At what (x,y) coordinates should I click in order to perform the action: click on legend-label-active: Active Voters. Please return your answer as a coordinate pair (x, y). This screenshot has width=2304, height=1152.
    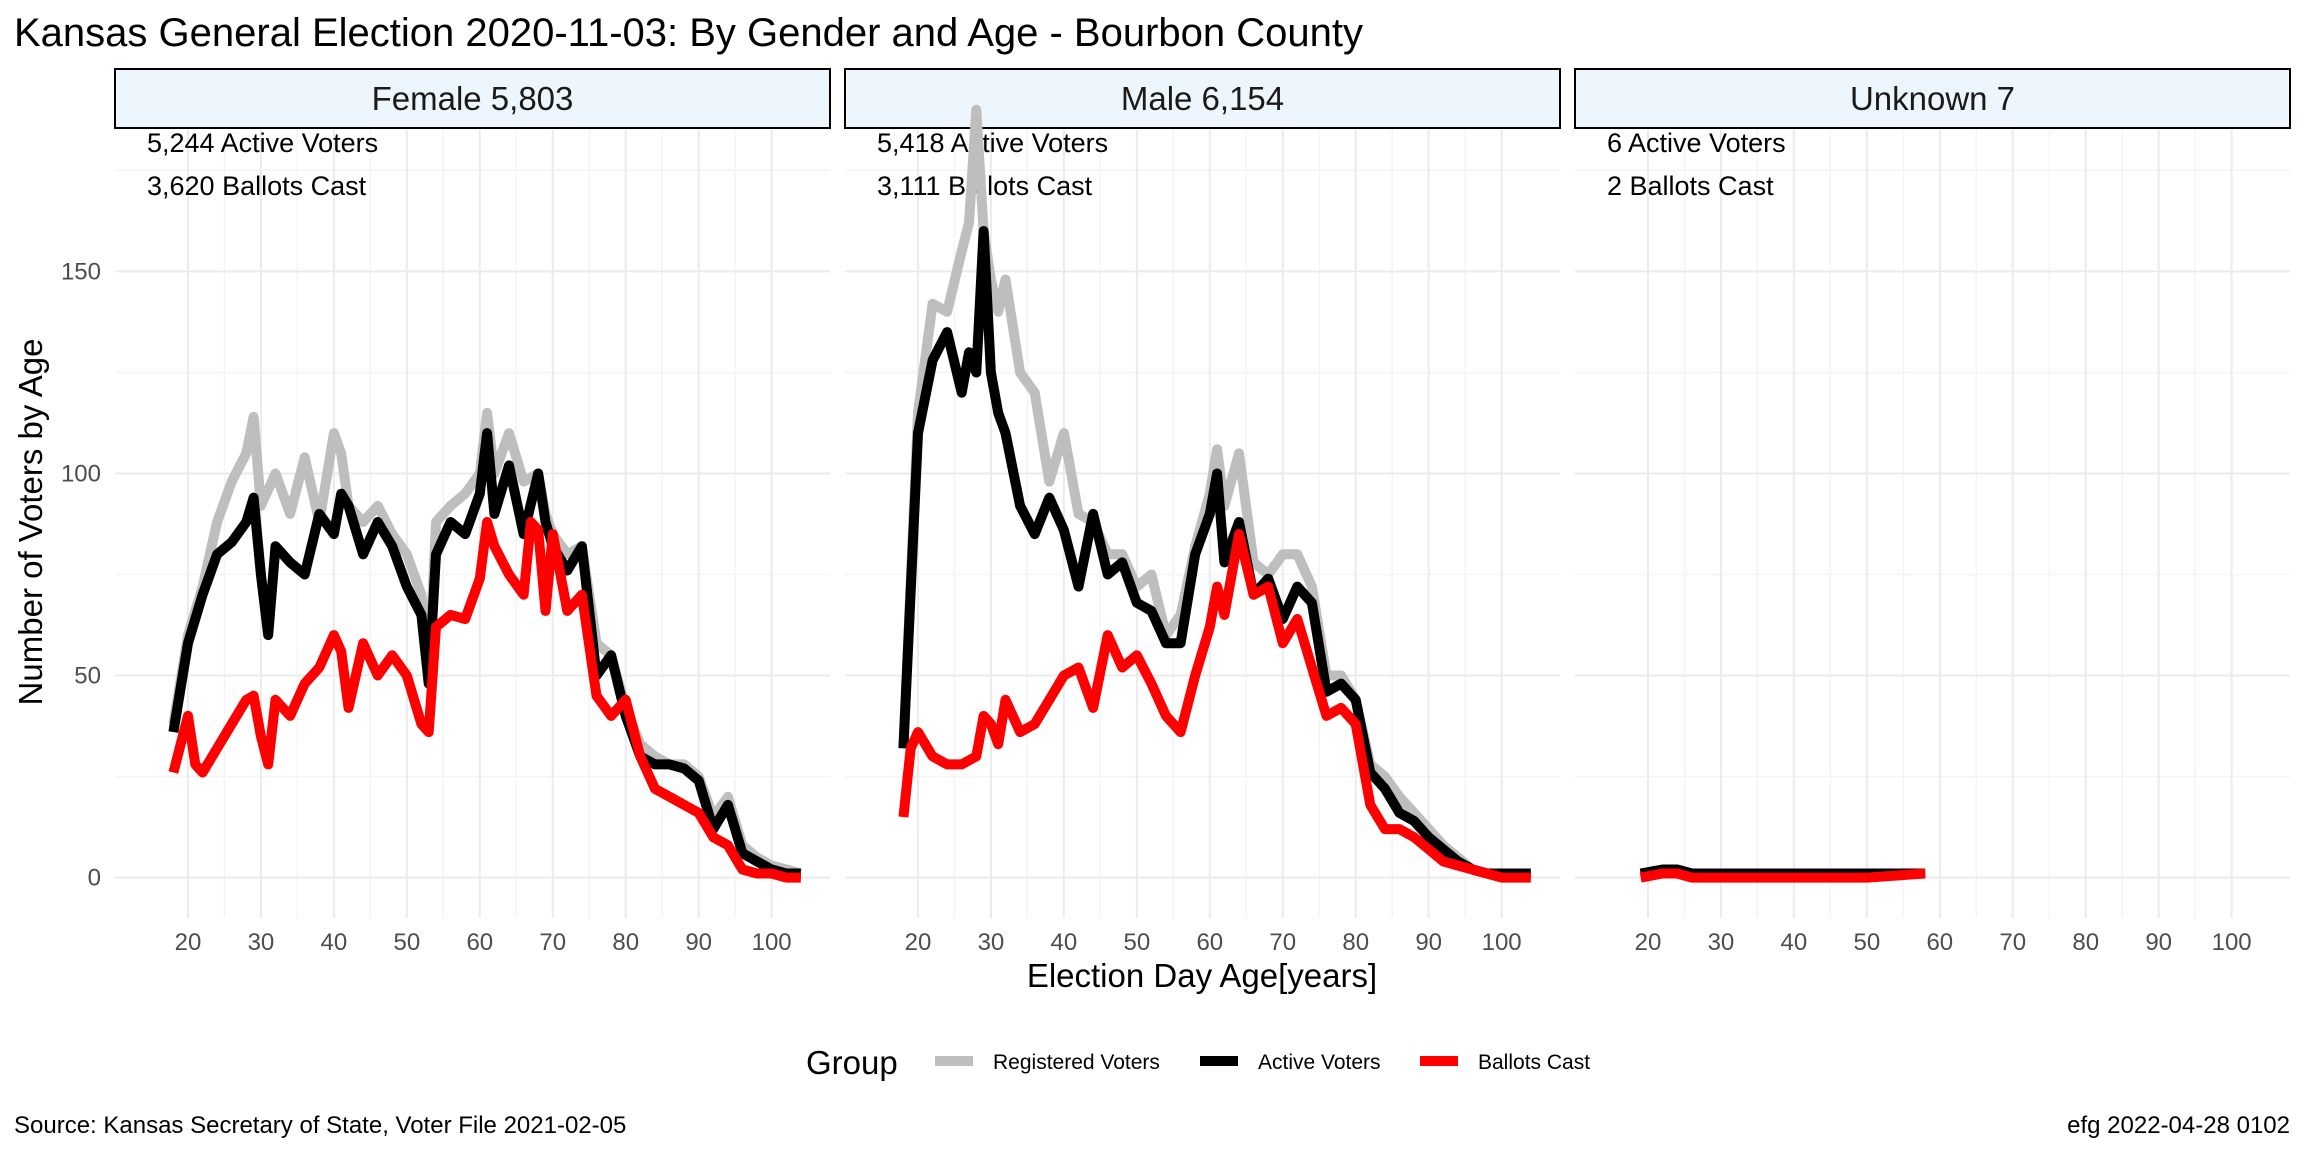
    Looking at the image, I should click on (1319, 1062).